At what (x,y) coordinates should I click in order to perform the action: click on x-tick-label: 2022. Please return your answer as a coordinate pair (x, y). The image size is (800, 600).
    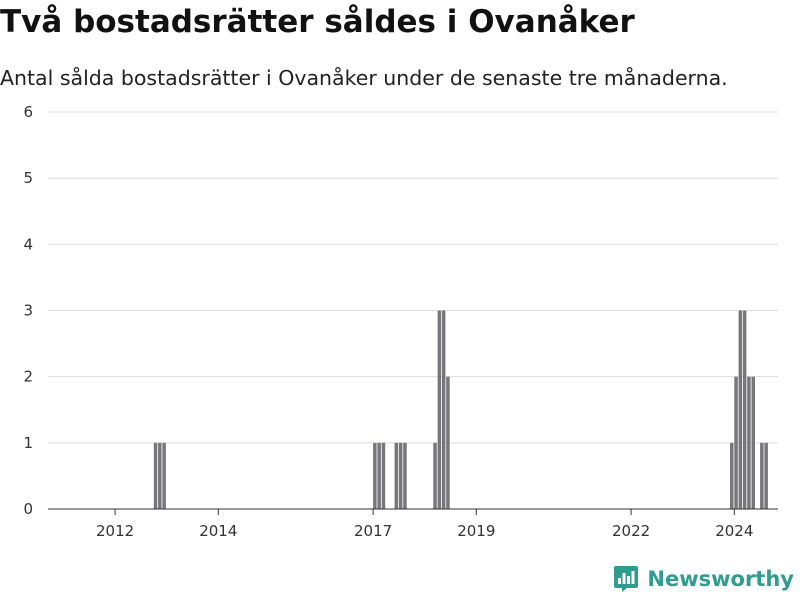
    Looking at the image, I should click on (631, 531).